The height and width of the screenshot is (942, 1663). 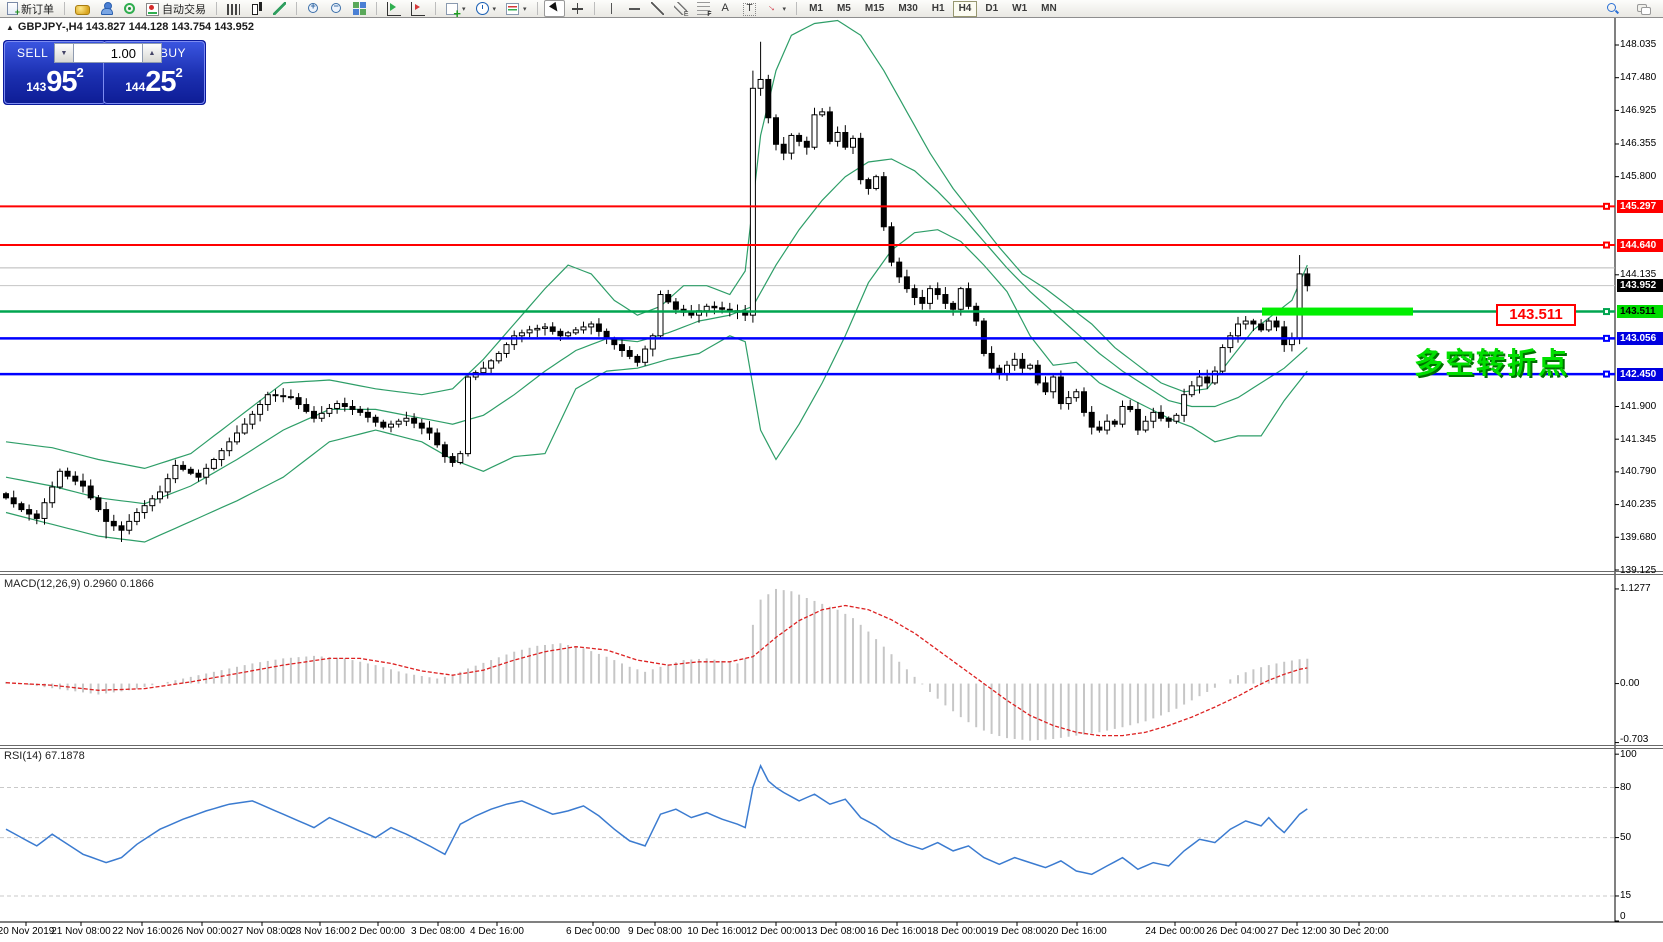 I want to click on periods-button: ▾, so click(x=486, y=8).